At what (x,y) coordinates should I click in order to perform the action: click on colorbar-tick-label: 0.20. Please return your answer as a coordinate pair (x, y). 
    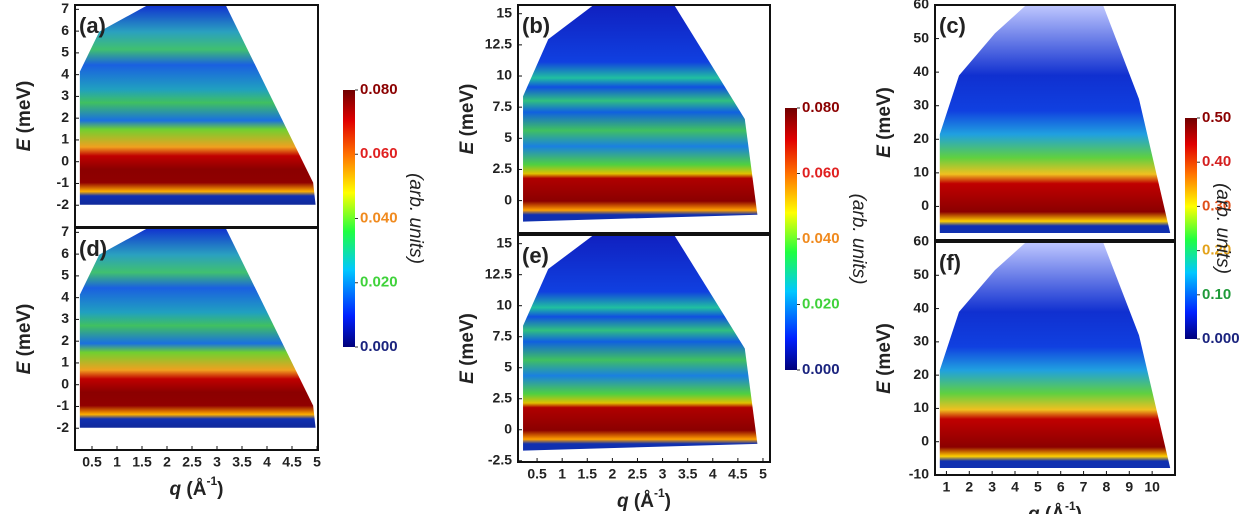
    Looking at the image, I should click on (1216, 250).